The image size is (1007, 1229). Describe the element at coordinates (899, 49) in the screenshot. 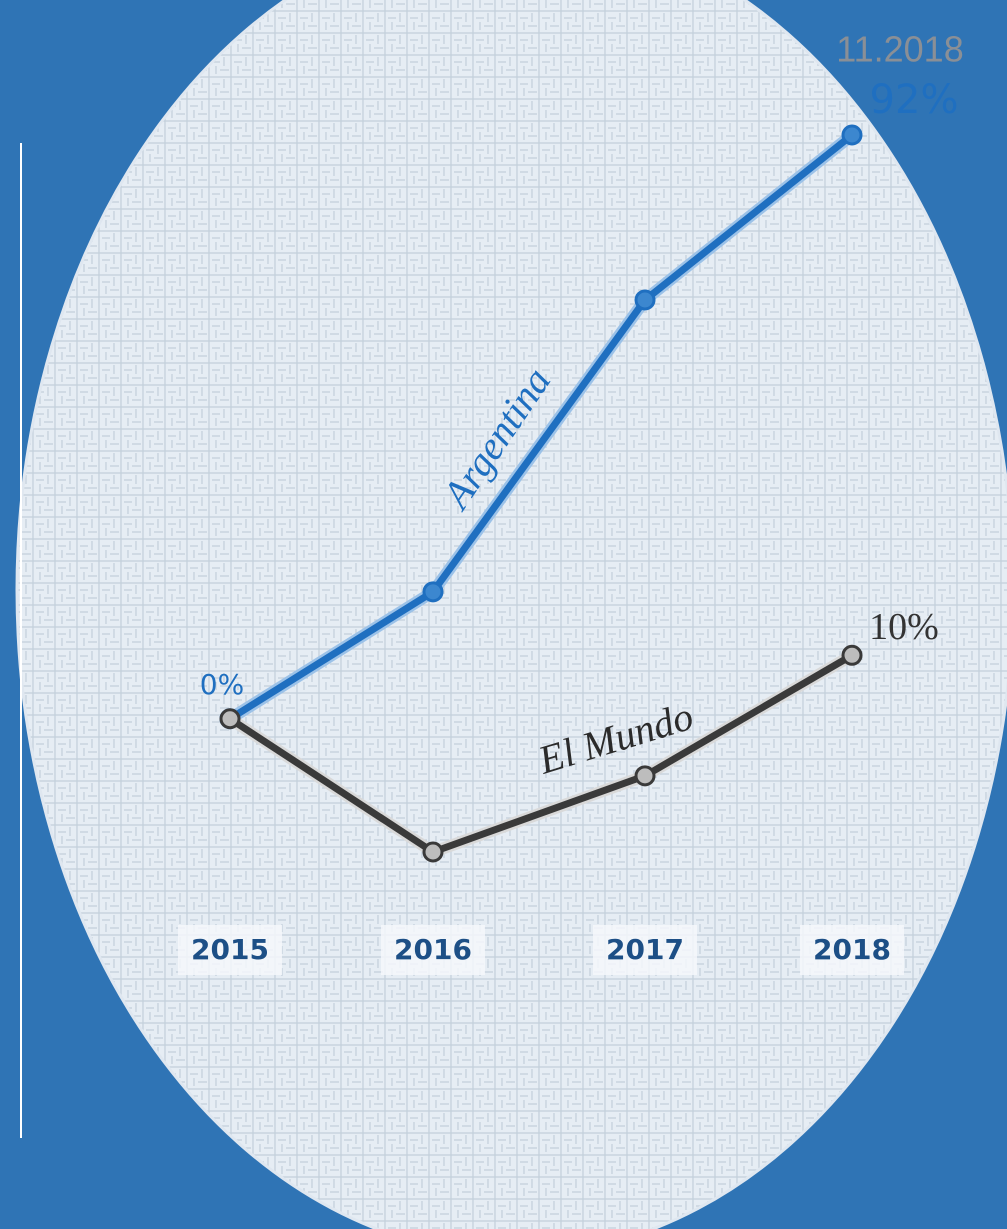

I see `annotation: 11.2018` at that location.